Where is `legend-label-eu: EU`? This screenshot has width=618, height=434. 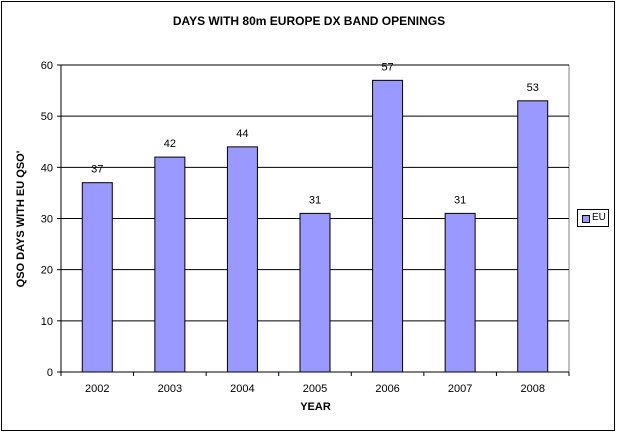
legend-label-eu: EU is located at coordinates (599, 217).